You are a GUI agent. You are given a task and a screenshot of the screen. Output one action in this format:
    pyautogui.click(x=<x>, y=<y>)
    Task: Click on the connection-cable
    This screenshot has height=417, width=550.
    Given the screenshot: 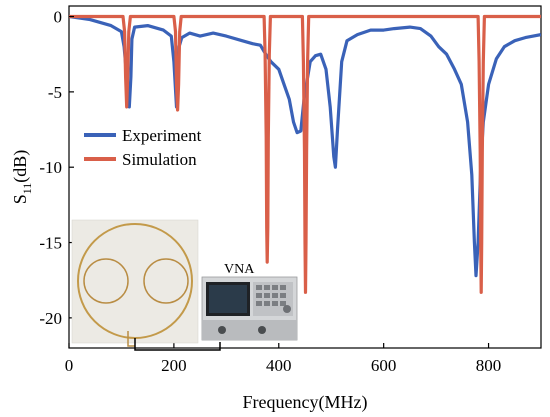 What is the action you would take?
    pyautogui.click(x=177, y=344)
    